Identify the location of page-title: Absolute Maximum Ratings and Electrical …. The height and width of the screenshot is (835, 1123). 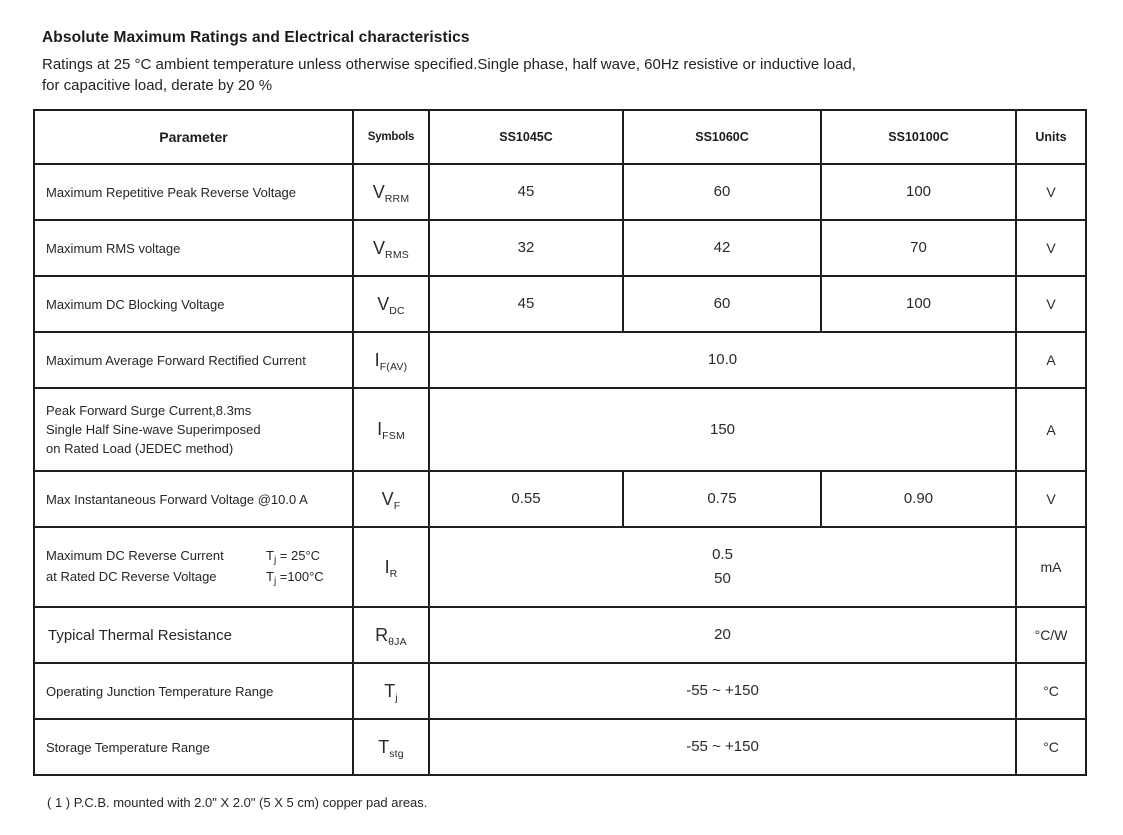
(256, 37).